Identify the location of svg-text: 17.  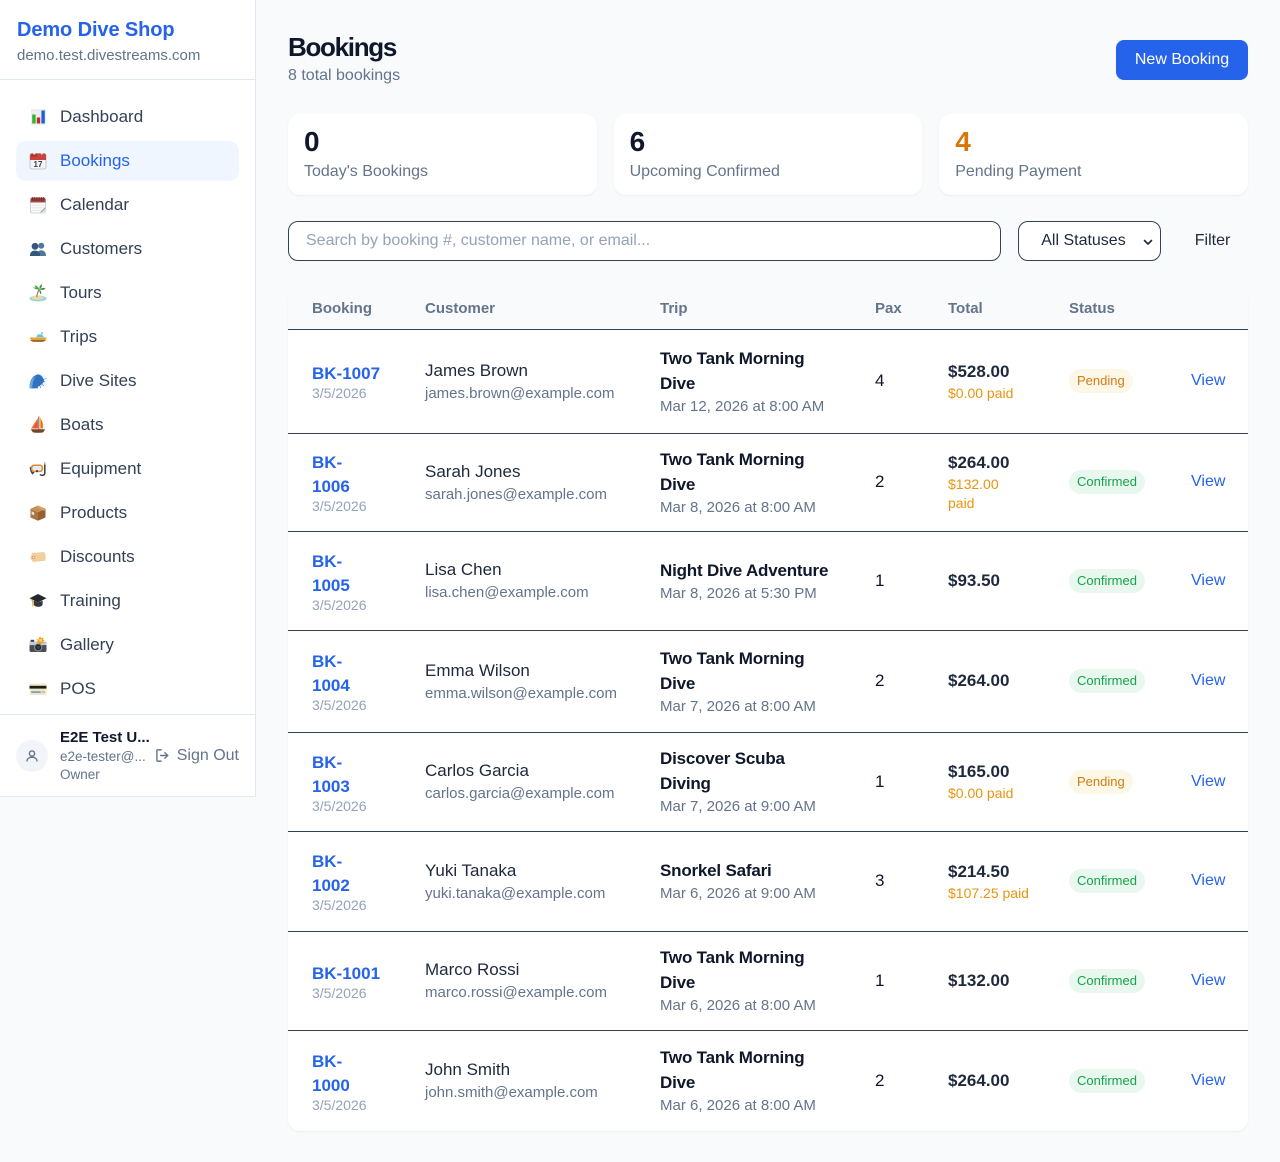
(38, 164).